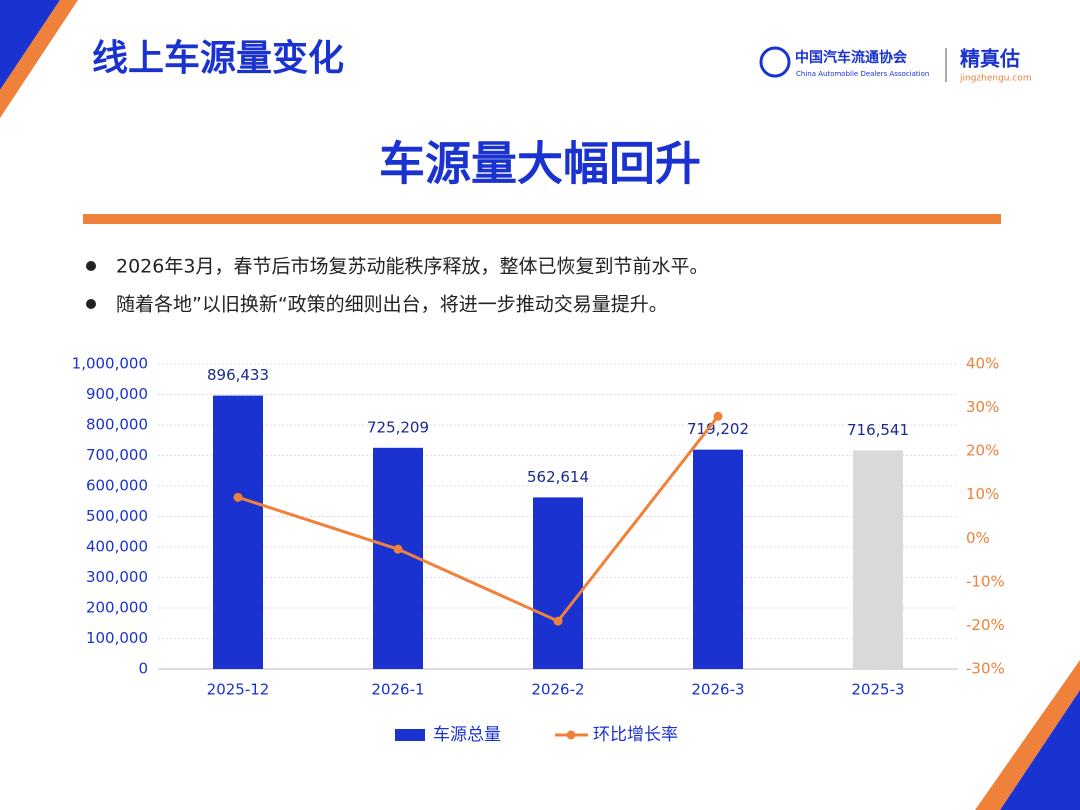 The width and height of the screenshot is (1080, 810). Describe the element at coordinates (982, 364) in the screenshot. I see `y2-tick-label: 40%` at that location.